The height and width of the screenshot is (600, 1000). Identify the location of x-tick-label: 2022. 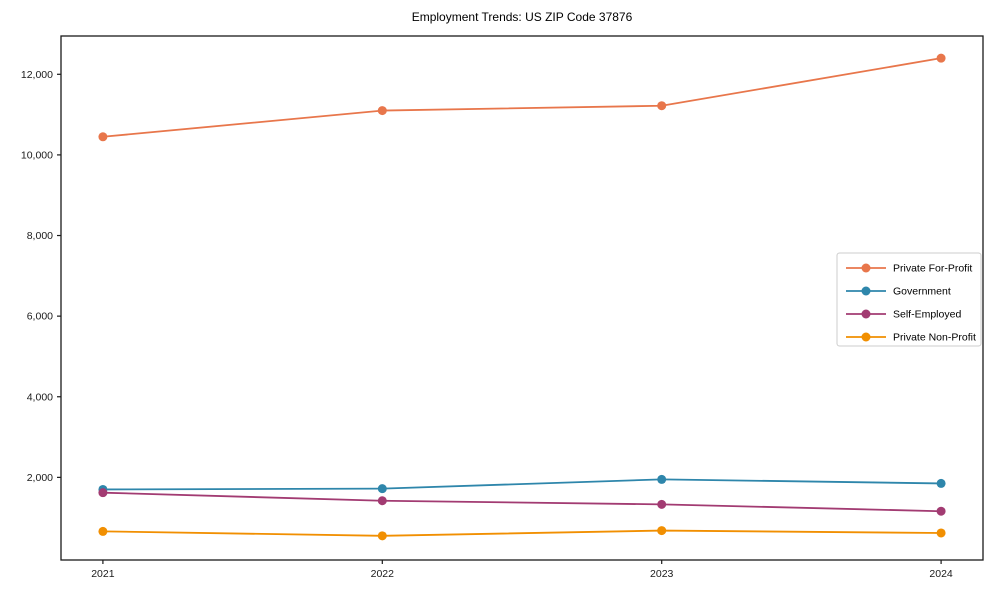
(383, 574).